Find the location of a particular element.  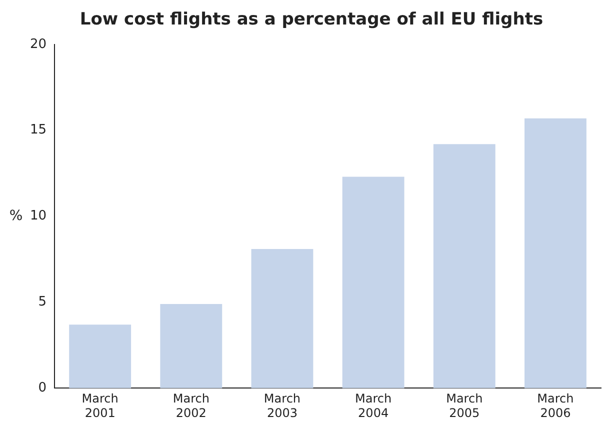

x-tick-label: March 2004 is located at coordinates (373, 406).